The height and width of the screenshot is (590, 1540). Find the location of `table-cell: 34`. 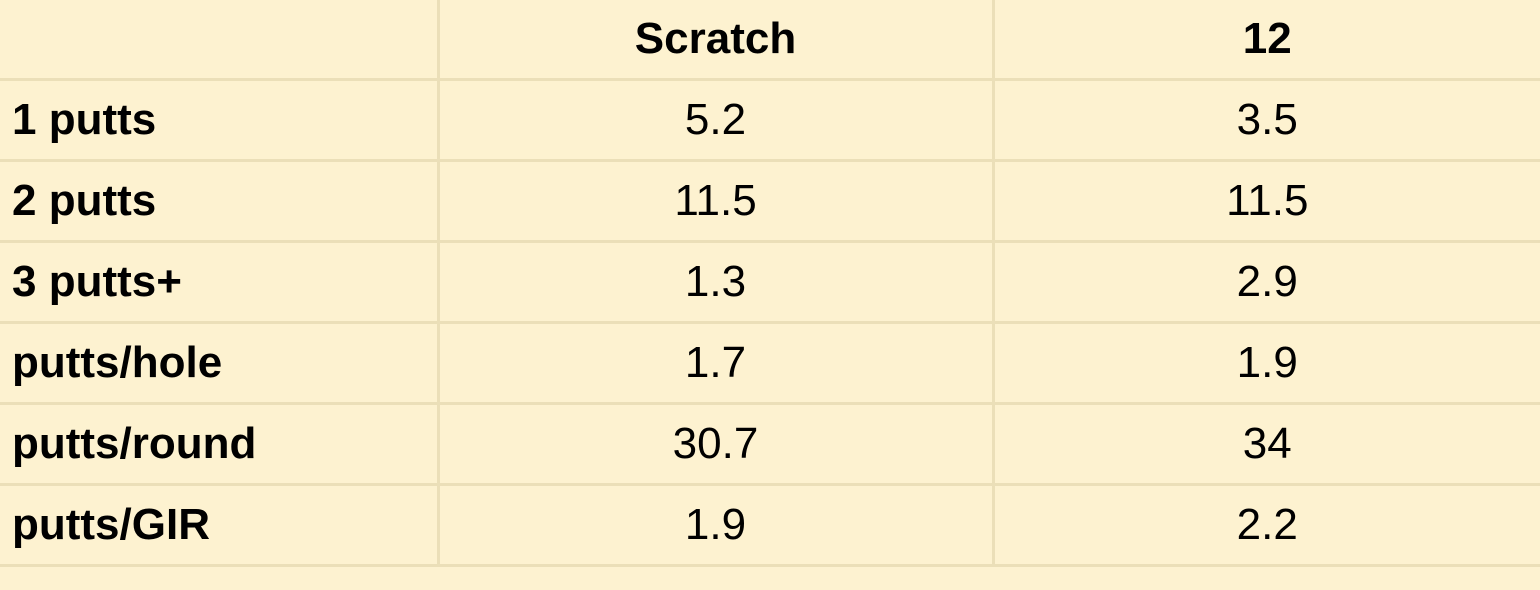

table-cell: 34 is located at coordinates (1265, 444).